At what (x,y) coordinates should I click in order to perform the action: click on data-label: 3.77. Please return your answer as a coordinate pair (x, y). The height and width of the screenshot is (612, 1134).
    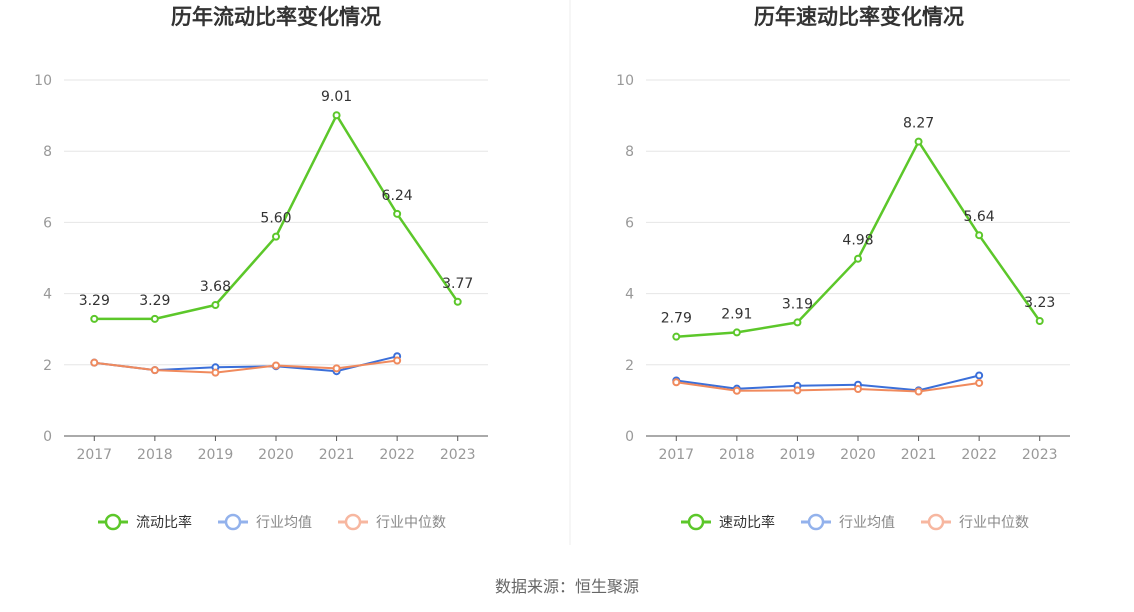
    Looking at the image, I should click on (457, 284).